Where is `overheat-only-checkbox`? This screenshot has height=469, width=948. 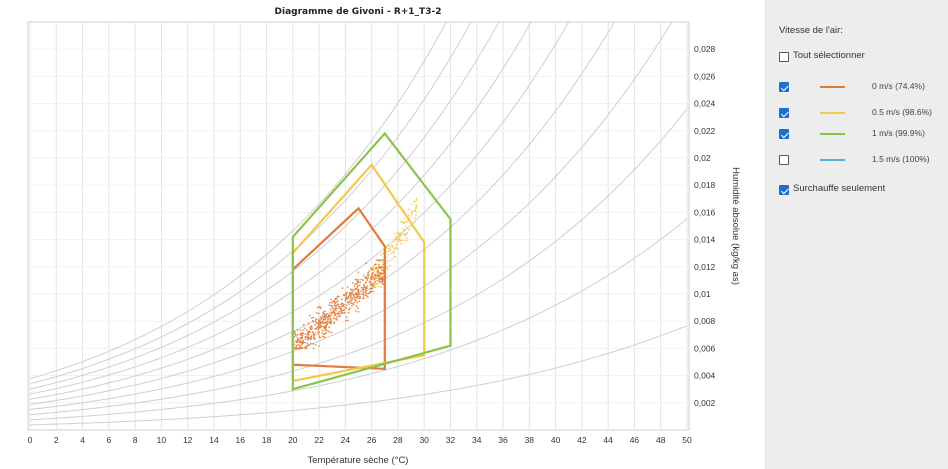
overheat-only-checkbox is located at coordinates (784, 190).